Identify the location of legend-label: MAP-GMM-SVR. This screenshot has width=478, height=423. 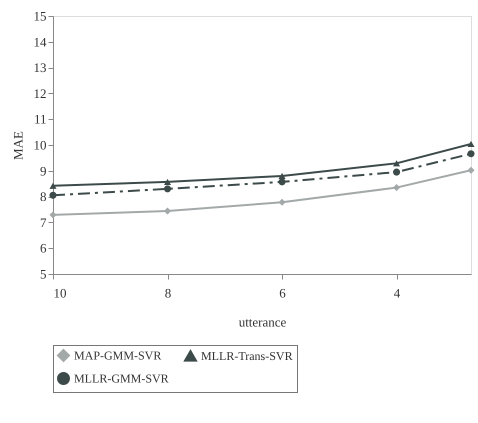
(118, 355).